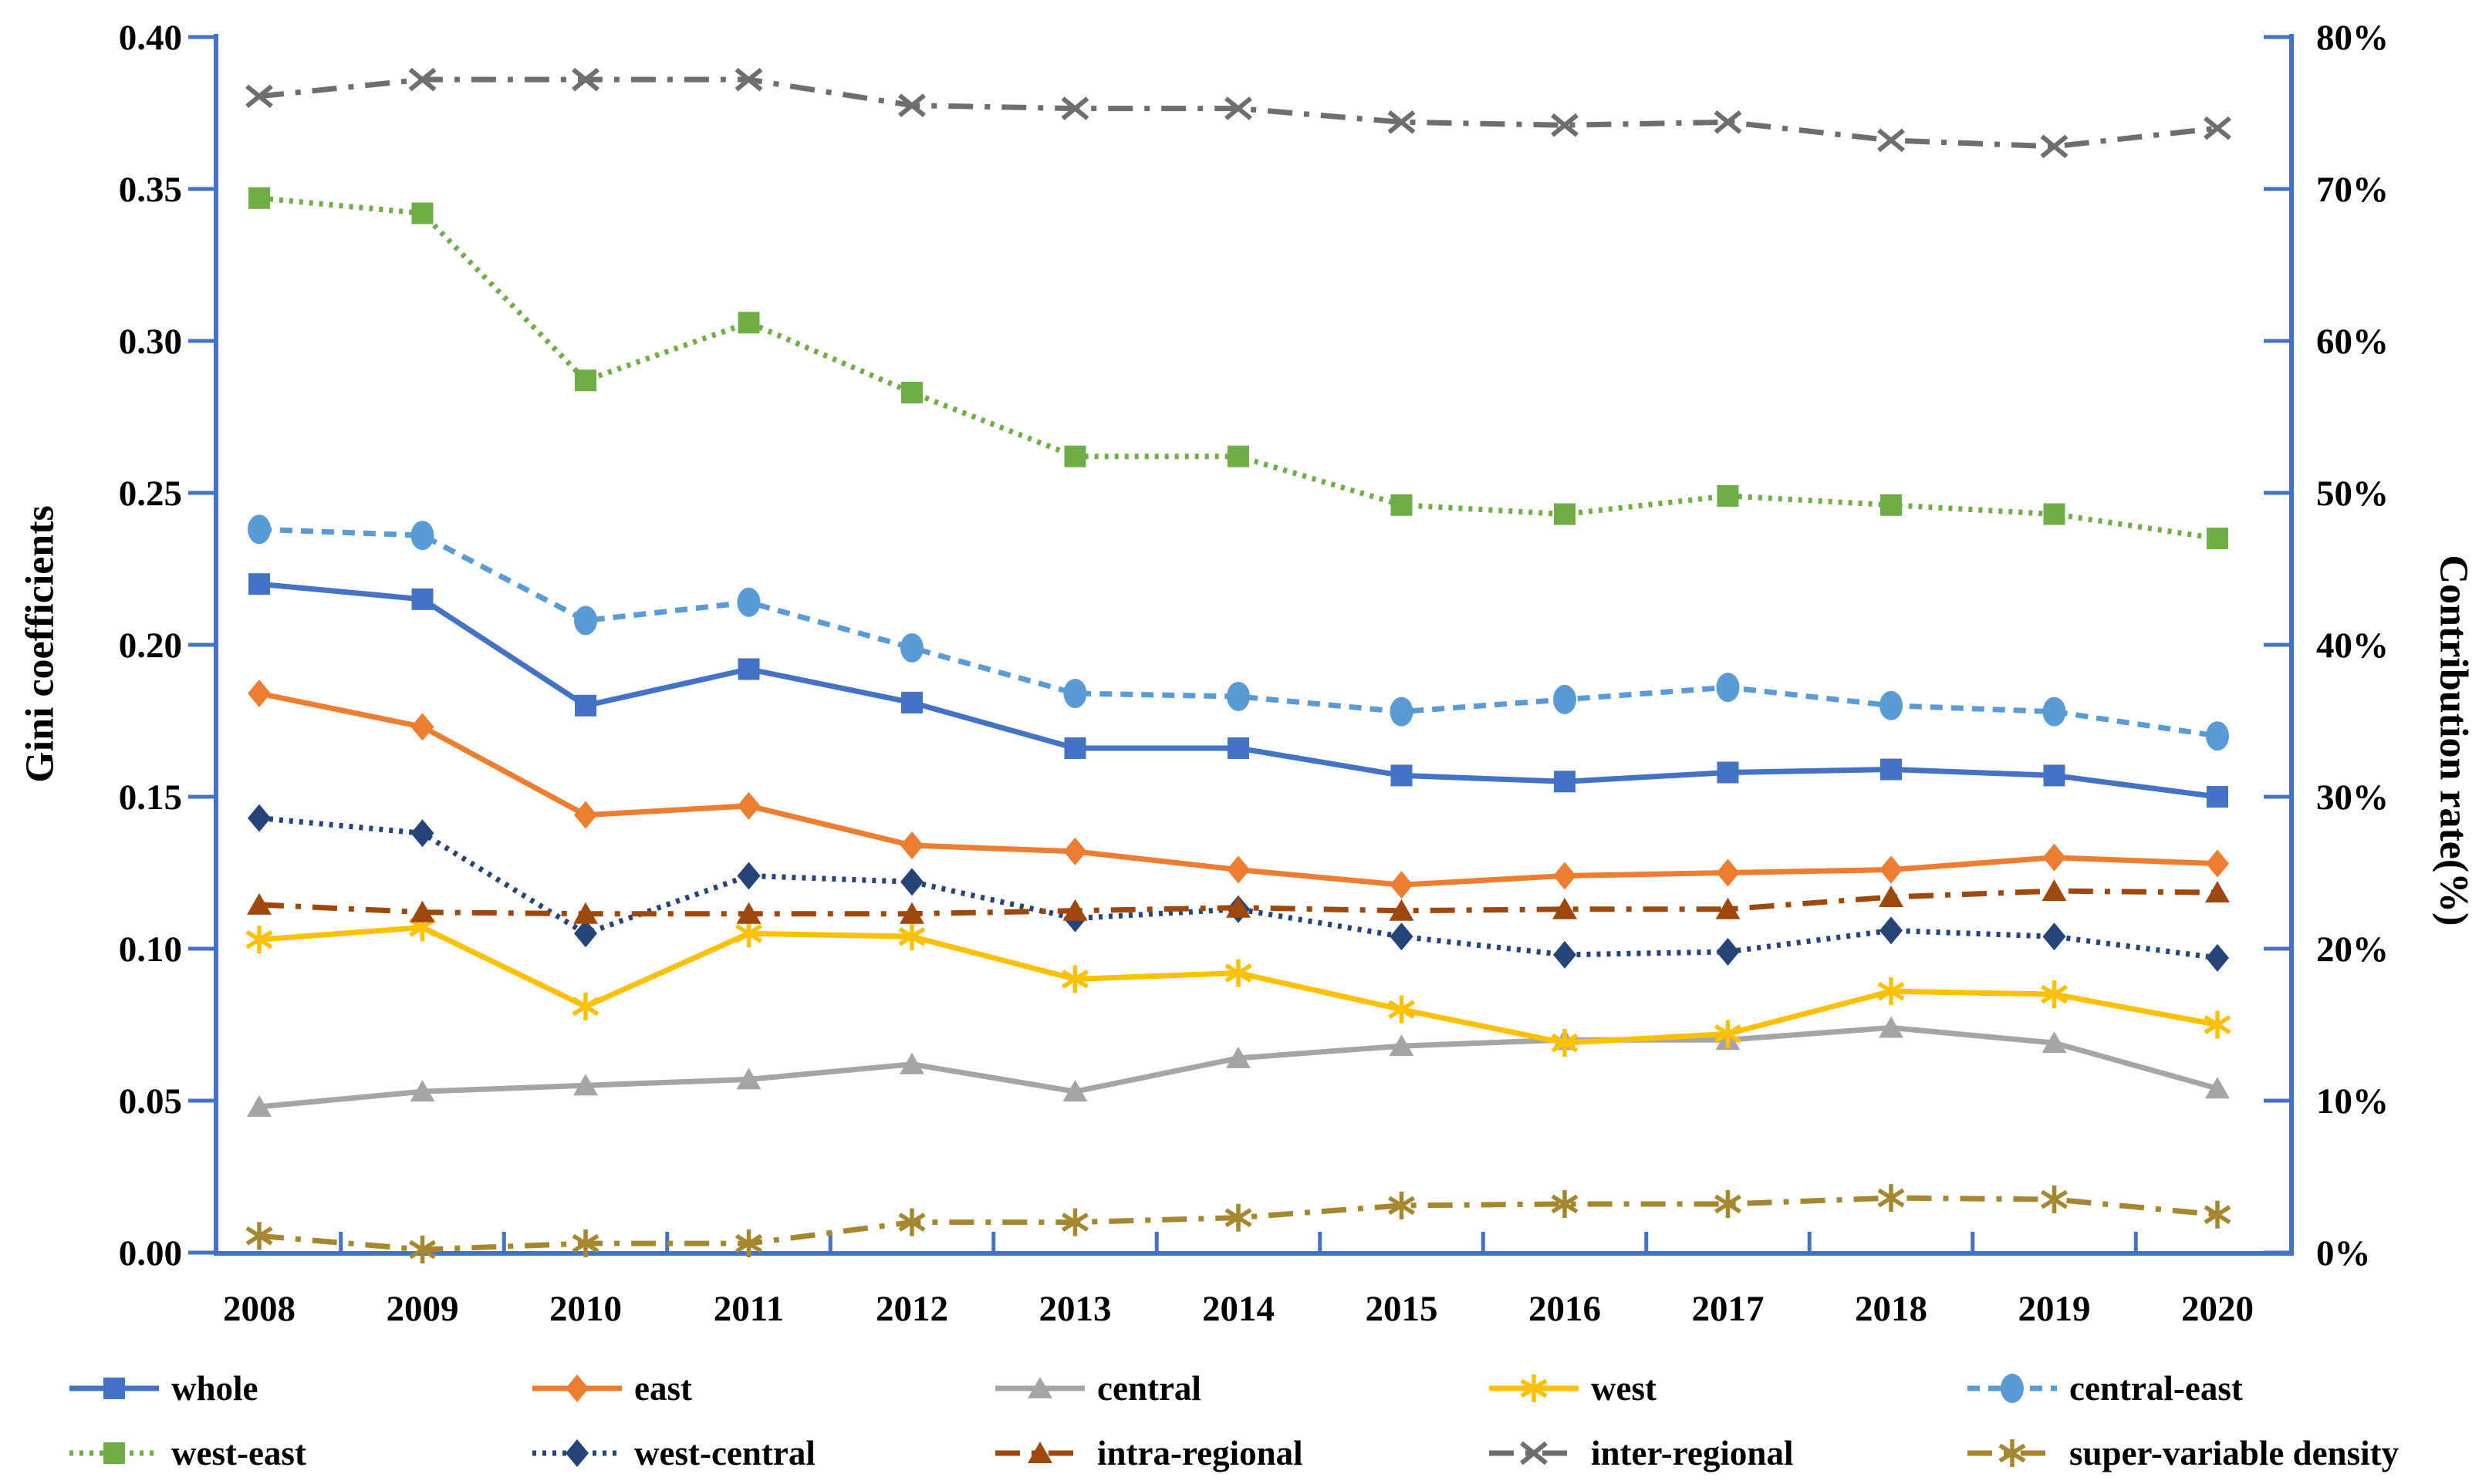 This screenshot has width=2489, height=1484. What do you see at coordinates (1238, 789) in the screenshot?
I see `series-east` at bounding box center [1238, 789].